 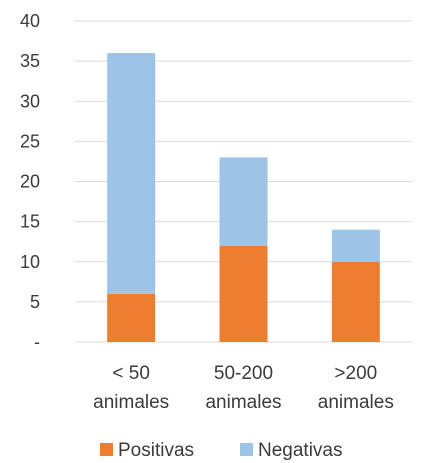 What do you see at coordinates (37, 342) in the screenshot?
I see `y-tick-label-0: -` at bounding box center [37, 342].